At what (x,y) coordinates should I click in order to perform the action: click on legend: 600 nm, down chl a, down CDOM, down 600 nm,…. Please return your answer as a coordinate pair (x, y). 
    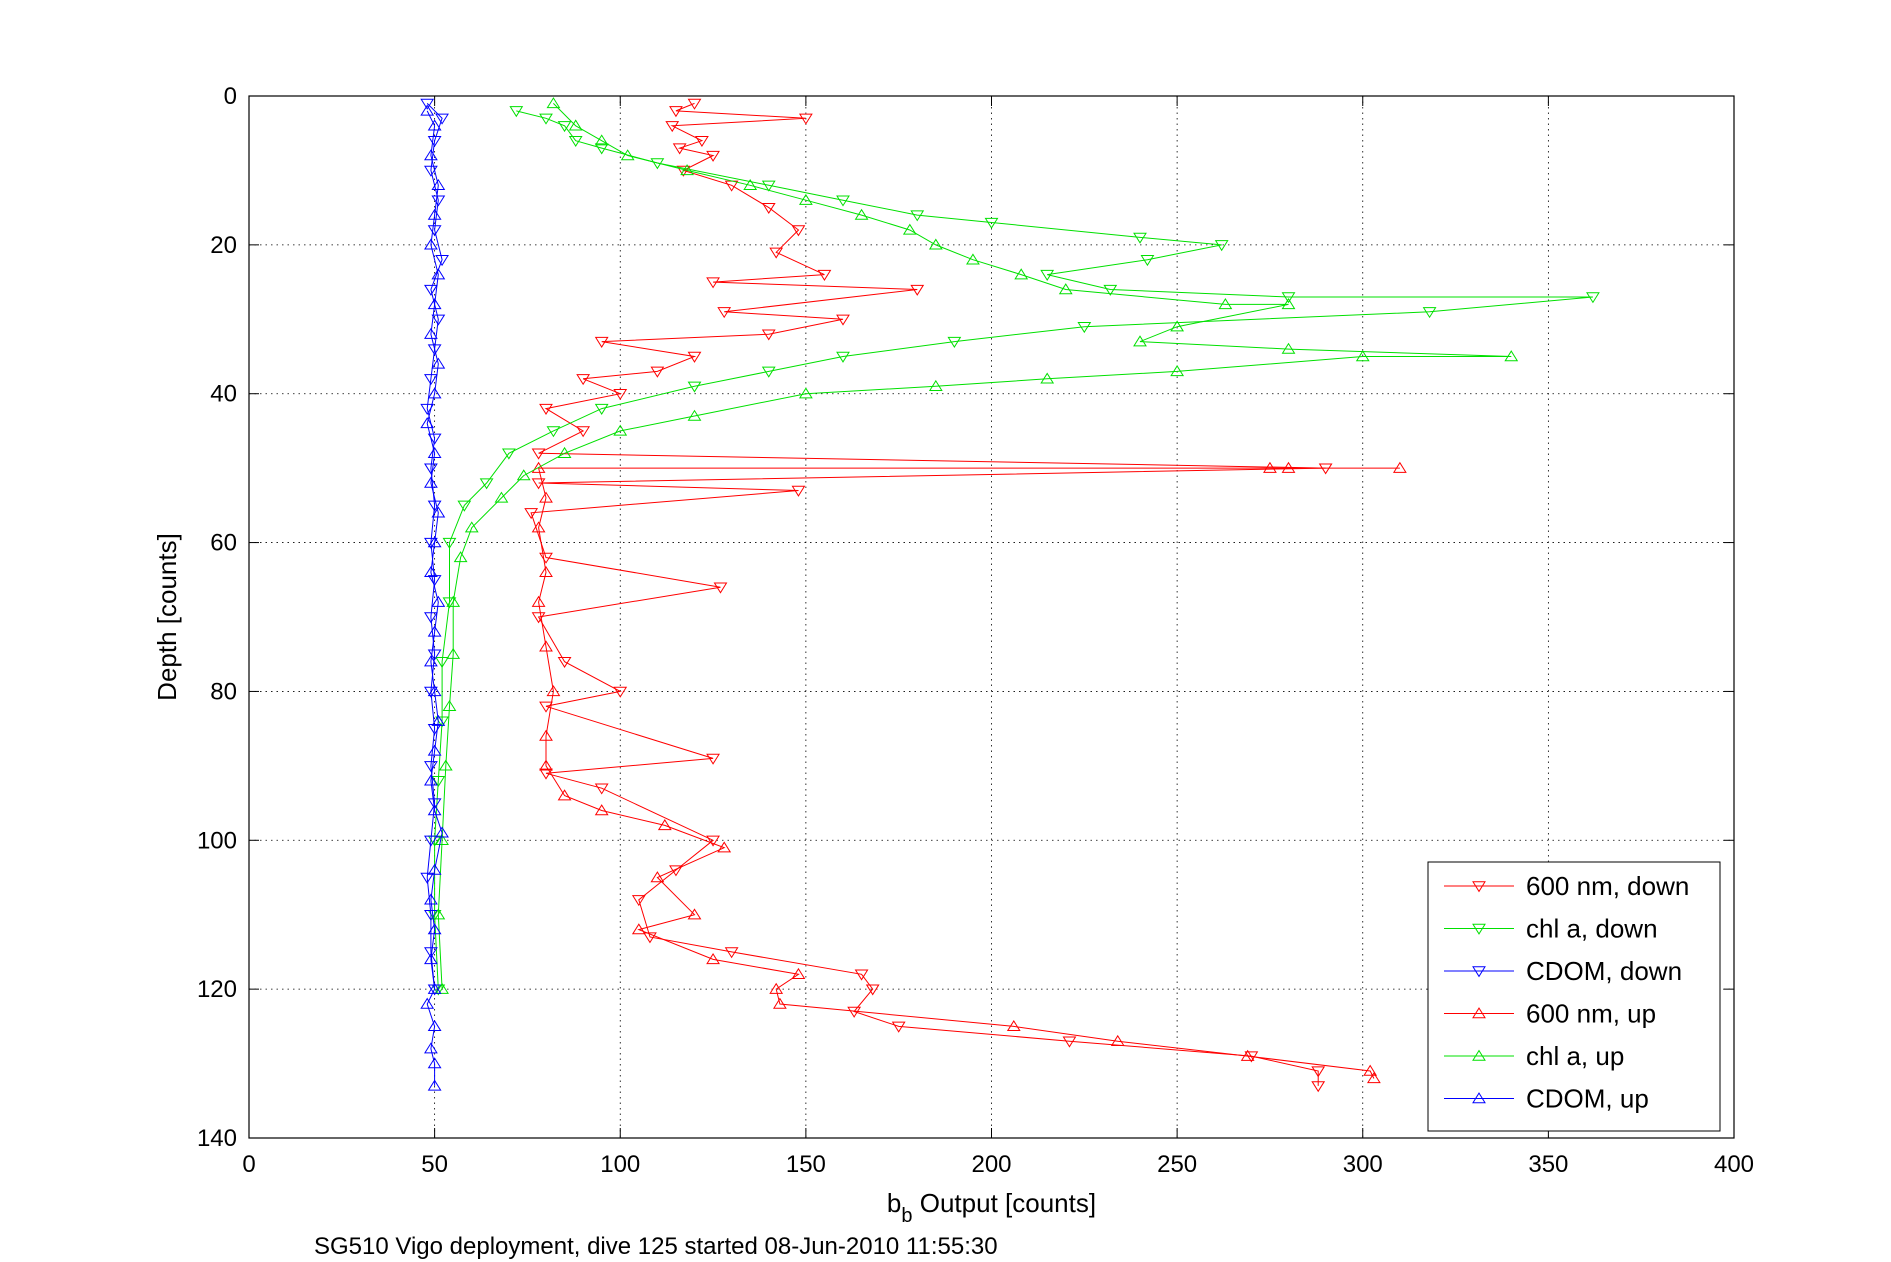
    Looking at the image, I should click on (1574, 996).